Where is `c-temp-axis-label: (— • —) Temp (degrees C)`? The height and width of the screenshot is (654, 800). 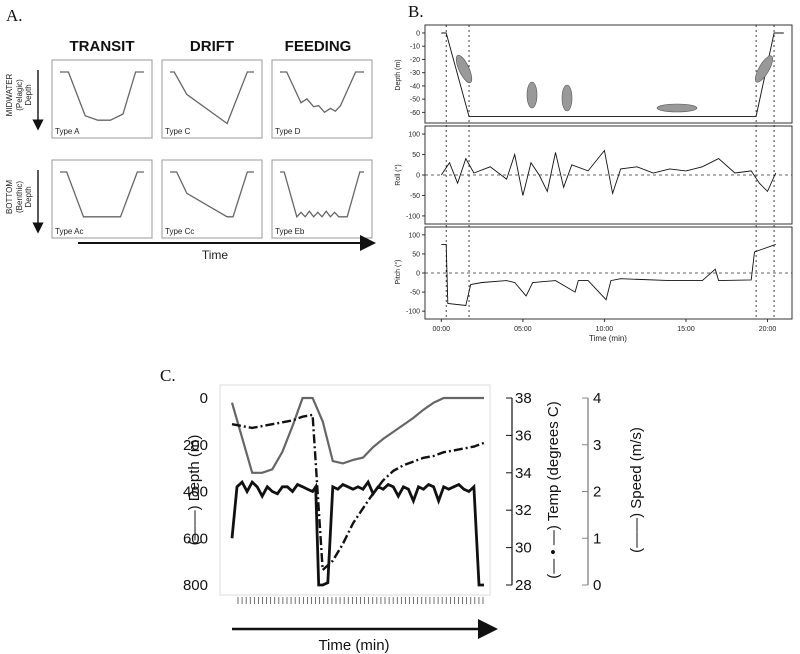
c-temp-axis-label: (— • —) Temp (degrees C) is located at coordinates (553, 490).